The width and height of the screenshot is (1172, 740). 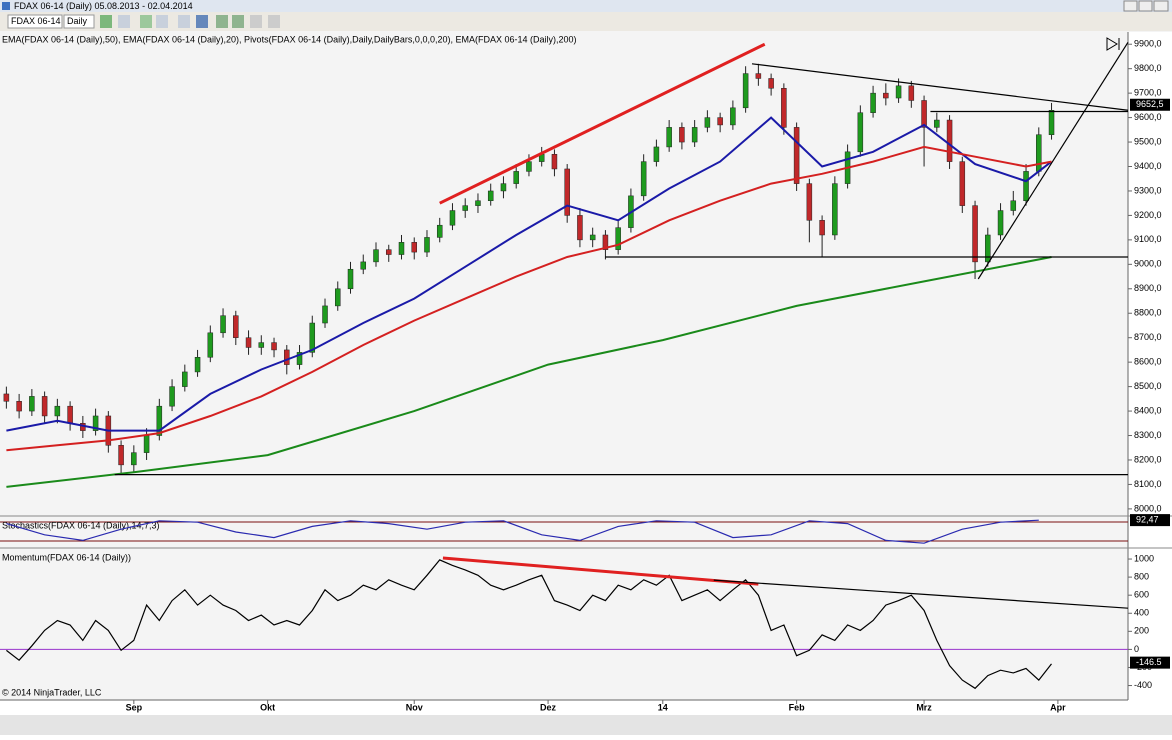 What do you see at coordinates (1141, 576) in the screenshot?
I see `y-tick-label: 800` at bounding box center [1141, 576].